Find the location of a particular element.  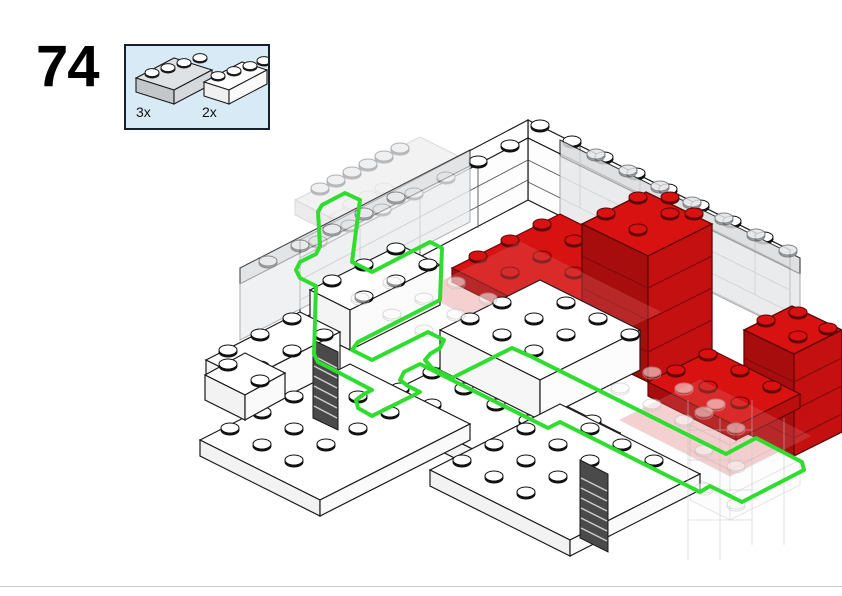

part-brick-1x4-light-gray is located at coordinates (174, 79).